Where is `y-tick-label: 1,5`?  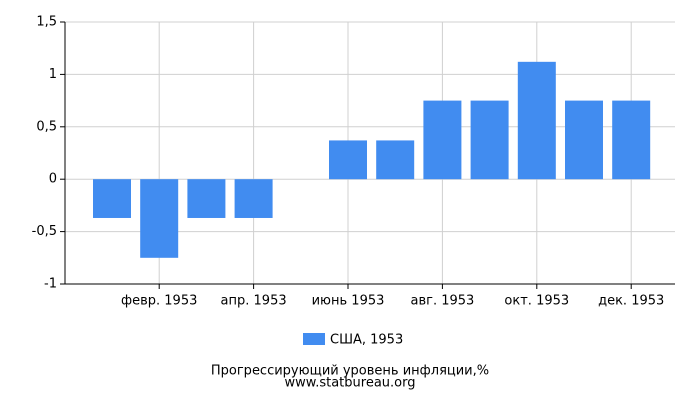
y-tick-label: 1,5 is located at coordinates (46, 22).